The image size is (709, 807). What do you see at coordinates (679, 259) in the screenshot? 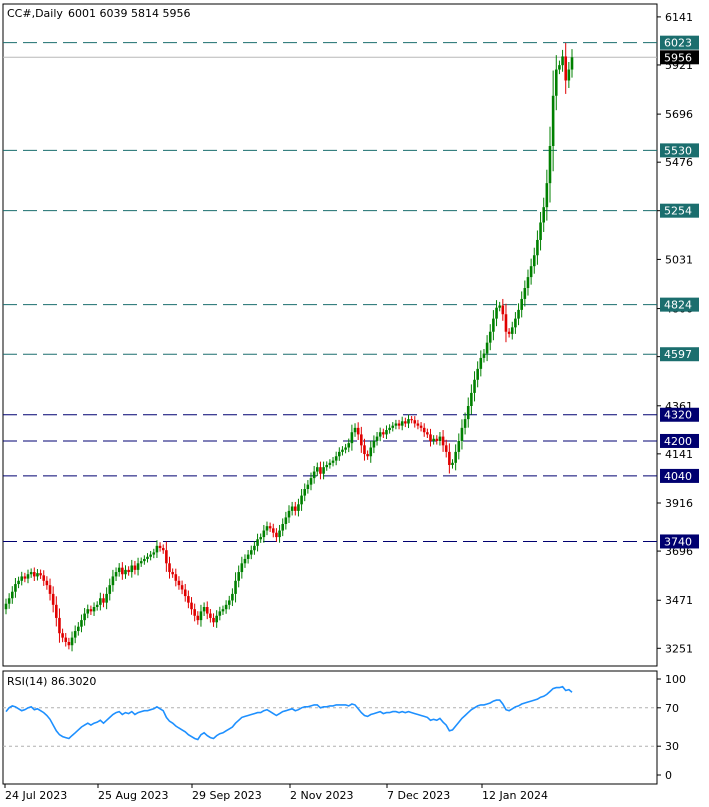
I see `price-tick-label: 5031` at bounding box center [679, 259].